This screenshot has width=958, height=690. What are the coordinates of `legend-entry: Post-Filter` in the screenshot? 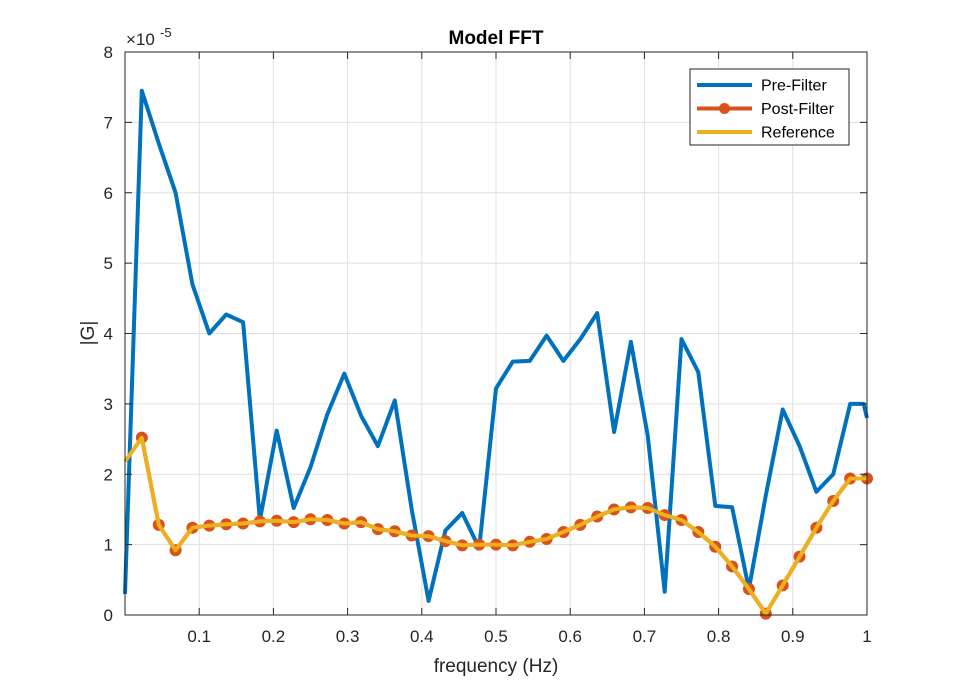 It's located at (766, 109).